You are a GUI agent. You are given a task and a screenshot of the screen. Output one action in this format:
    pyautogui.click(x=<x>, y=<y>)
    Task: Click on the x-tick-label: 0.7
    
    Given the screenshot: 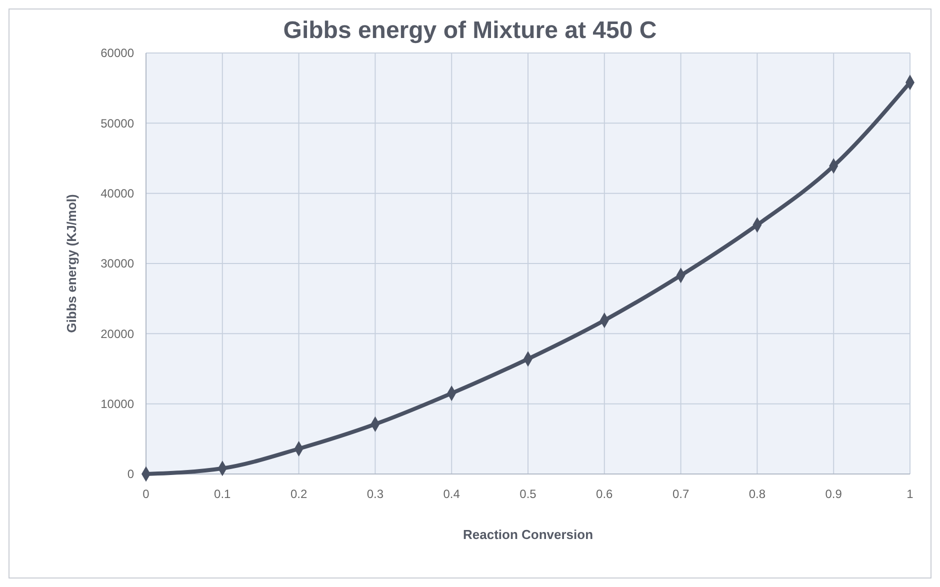 What is the action you would take?
    pyautogui.click(x=681, y=494)
    